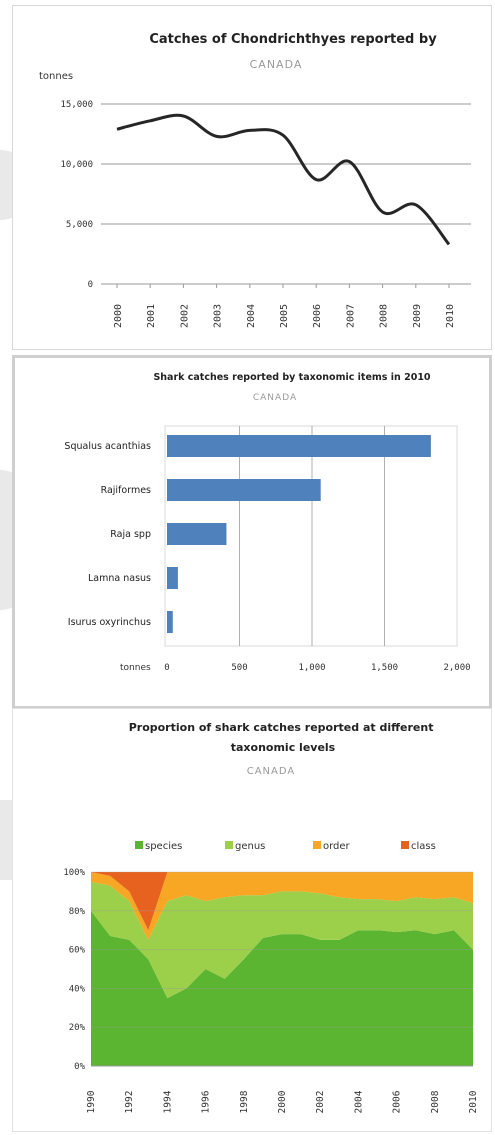 The height and width of the screenshot is (1135, 495). What do you see at coordinates (293, 39) in the screenshot?
I see `chart-title: Catches of Chondrichthyes reported by` at bounding box center [293, 39].